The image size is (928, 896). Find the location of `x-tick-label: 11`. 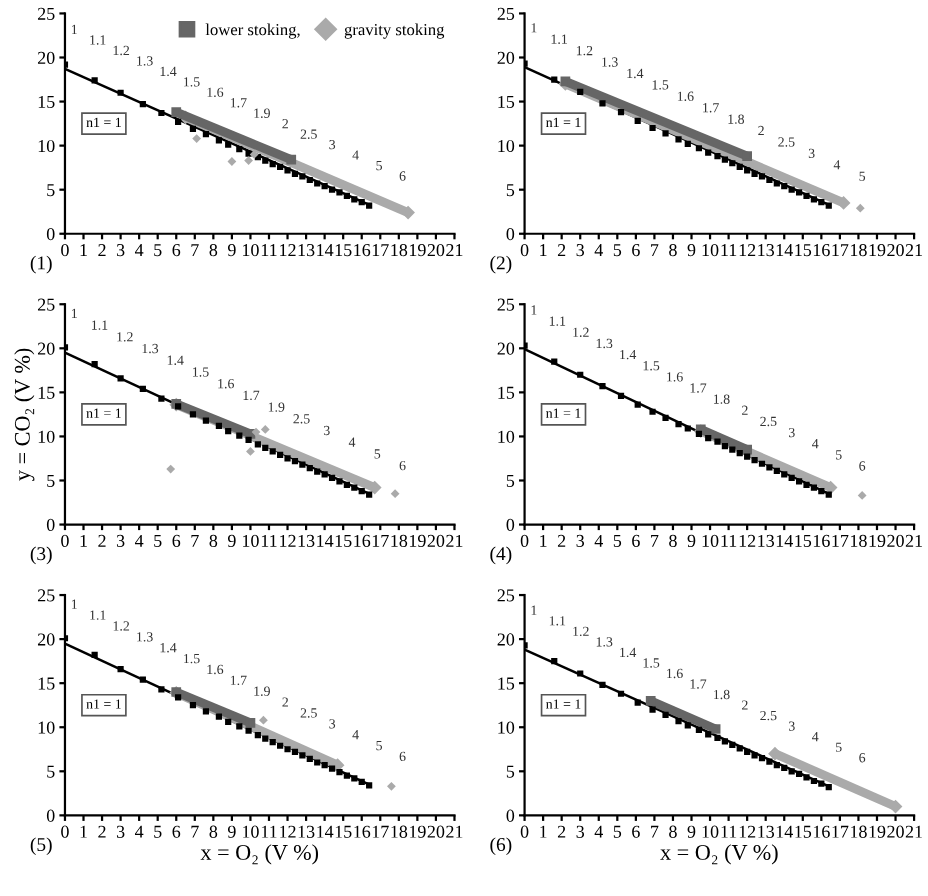

x-tick-label: 11 is located at coordinates (729, 250).